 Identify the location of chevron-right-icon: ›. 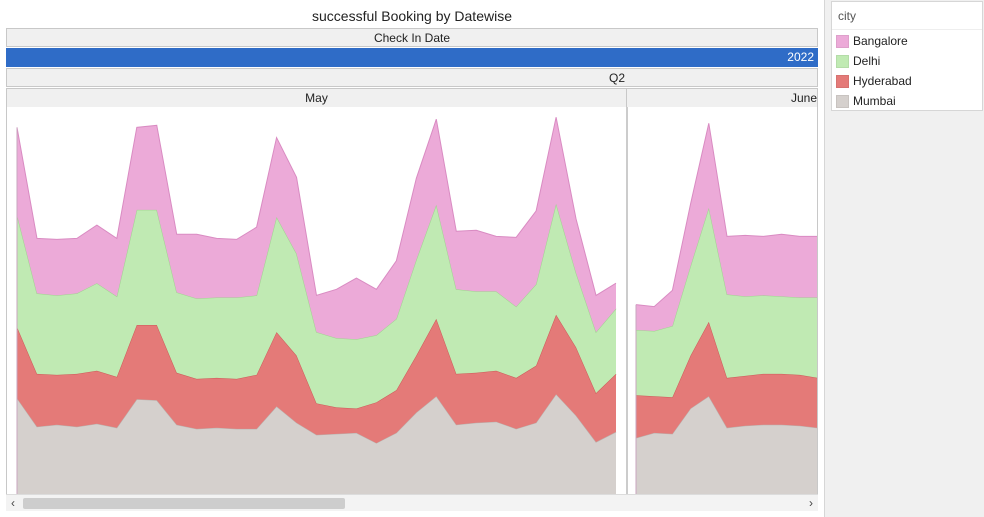
(811, 503).